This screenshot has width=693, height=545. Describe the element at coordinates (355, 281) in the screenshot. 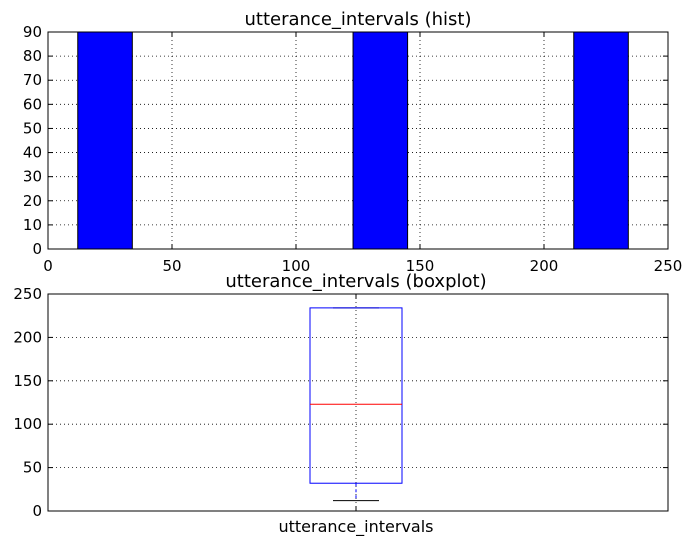

I see `boxplot-title: utterance_intervals (boxplot)` at that location.